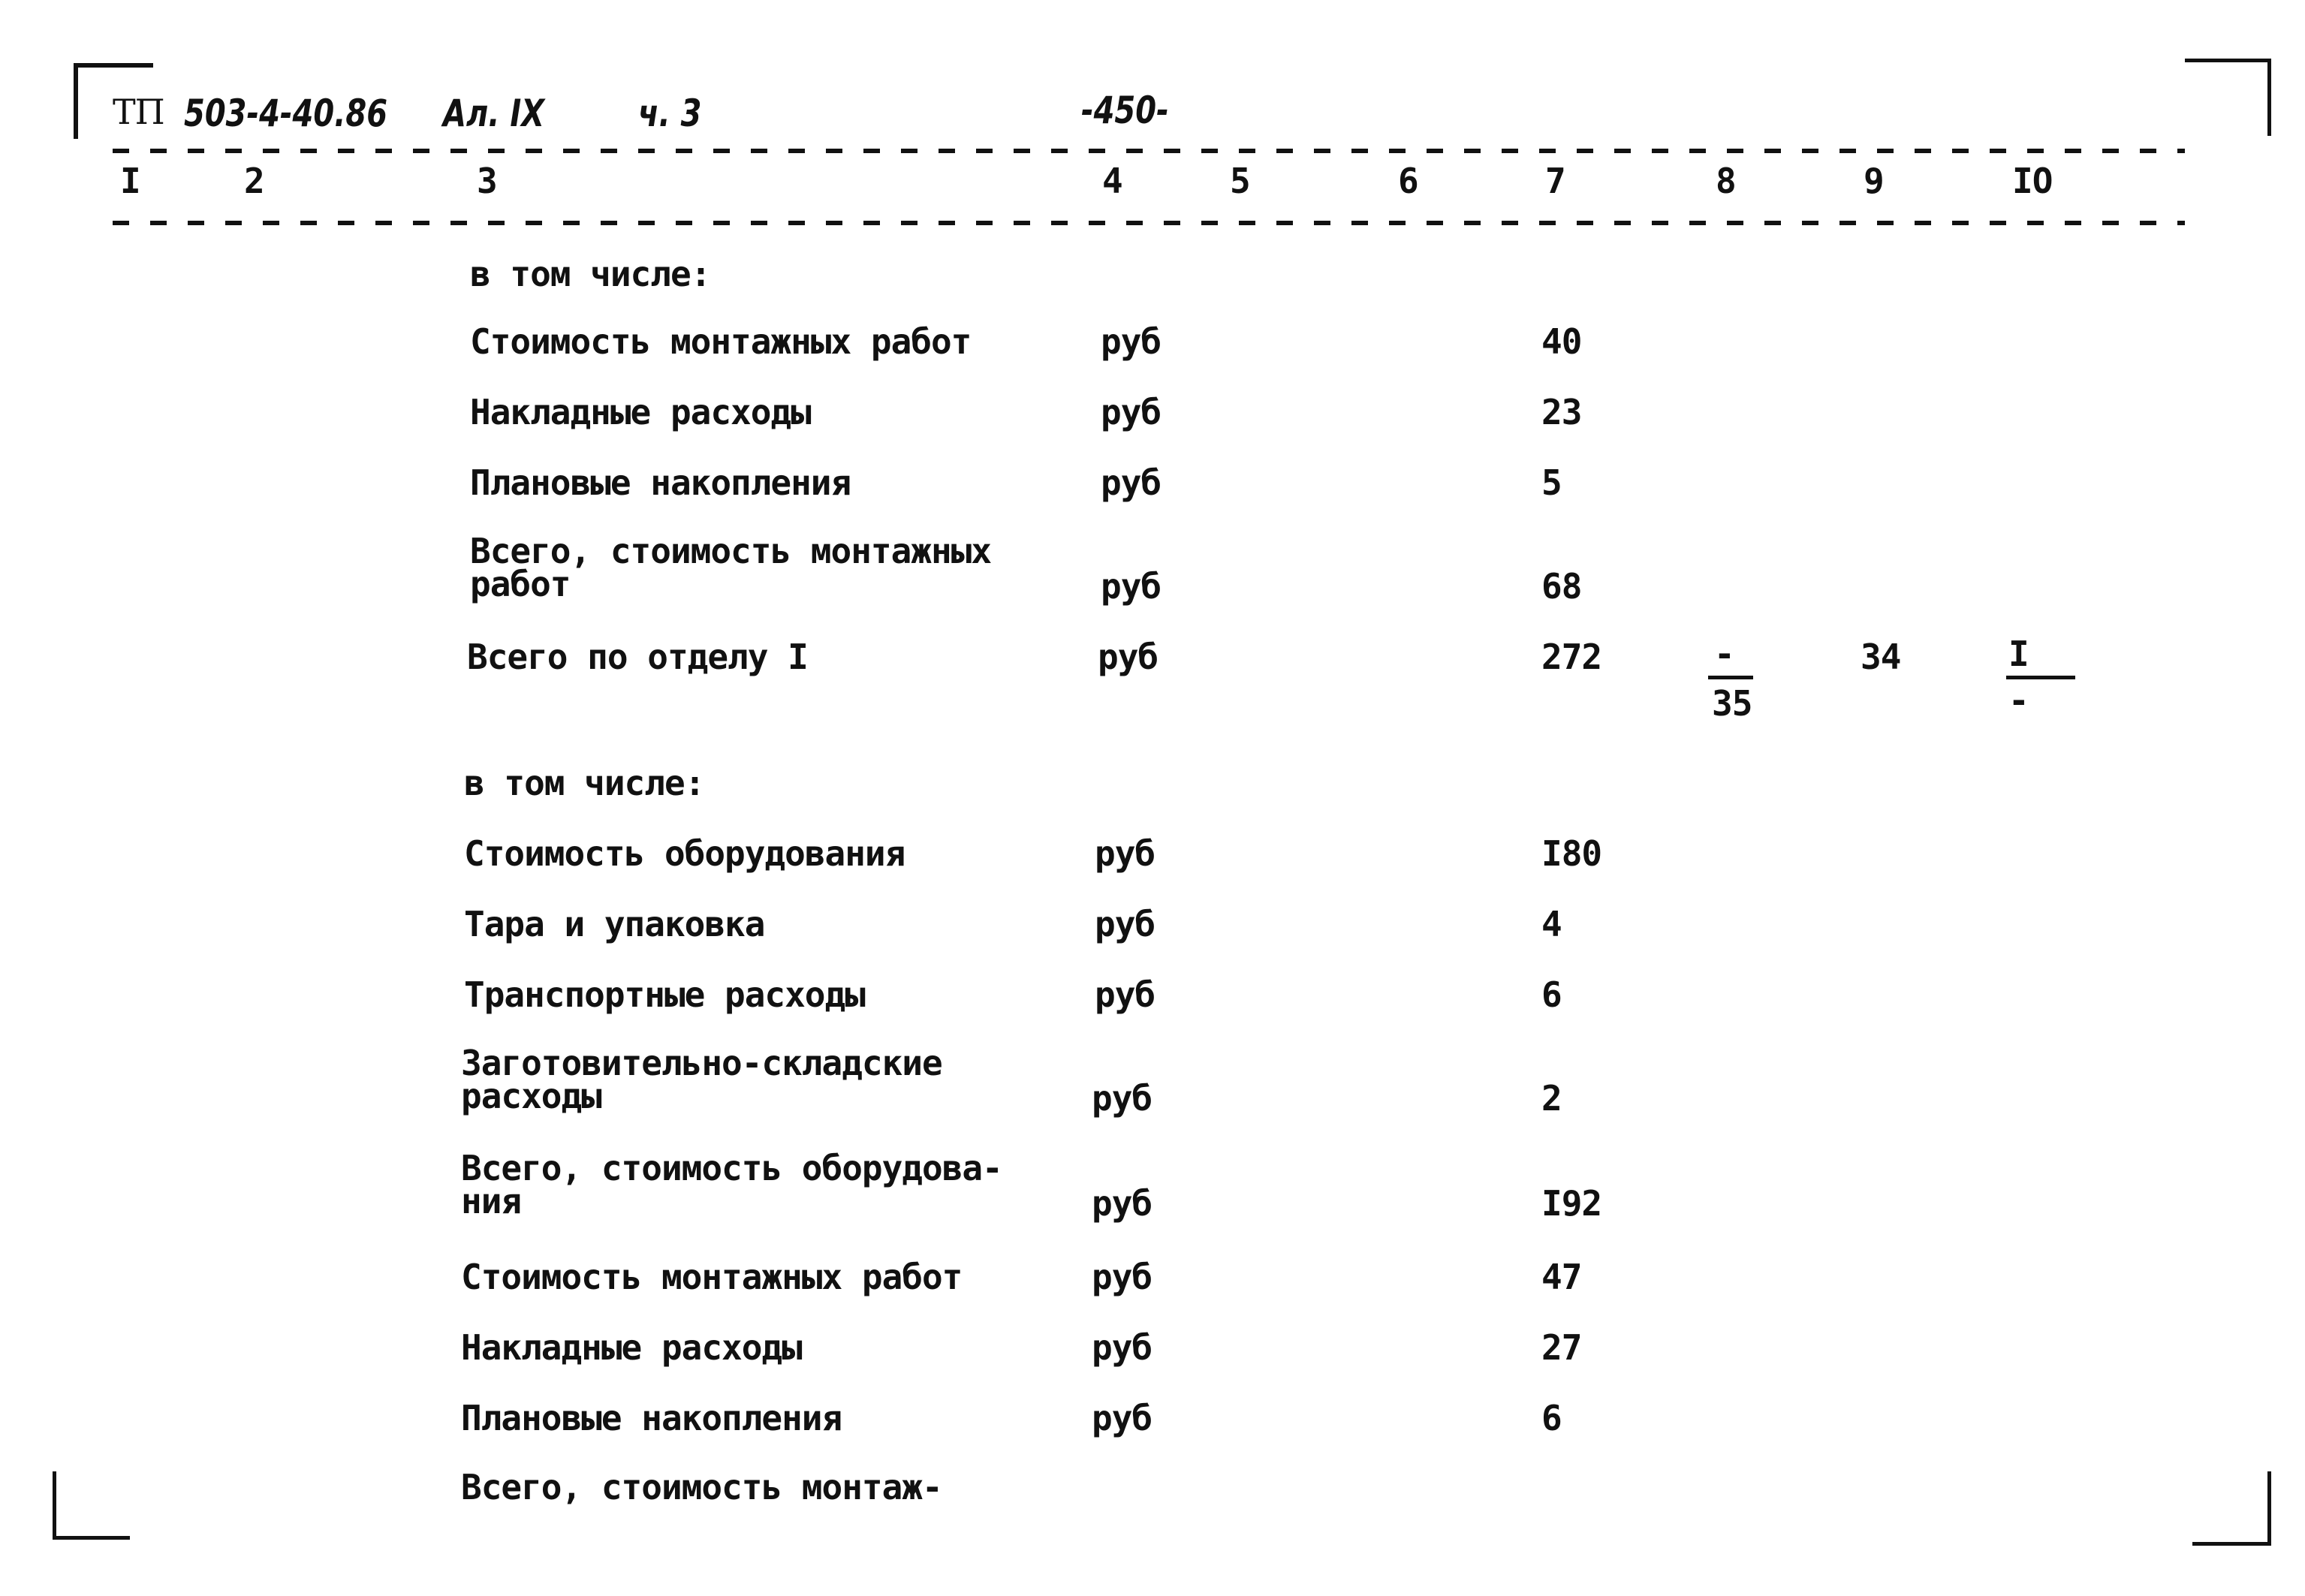 The height and width of the screenshot is (1596, 2305). Describe the element at coordinates (670, 113) in the screenshot. I see `part-number: ч. 3` at that location.